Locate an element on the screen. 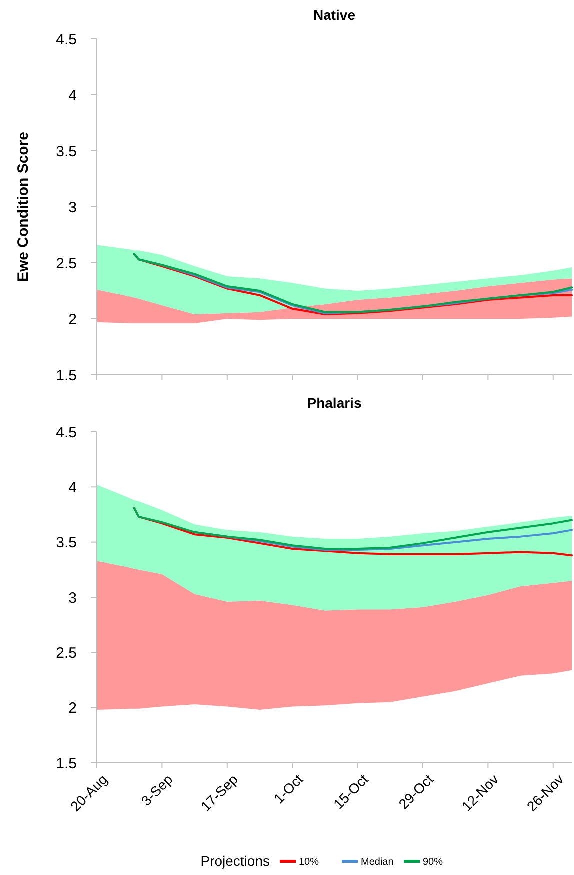  chart-title: Phalaris is located at coordinates (334, 403).